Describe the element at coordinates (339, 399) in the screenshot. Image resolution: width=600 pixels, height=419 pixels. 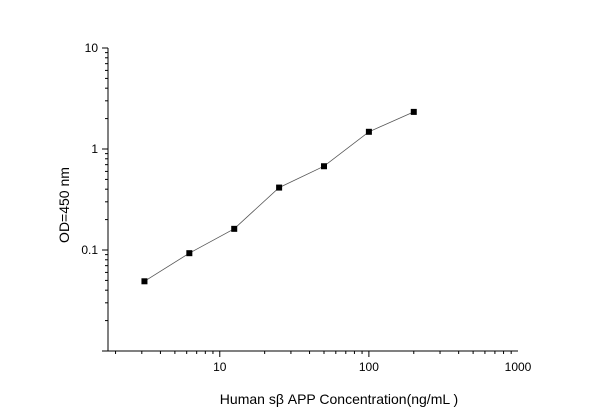
I see `x-axis-title: Human sβ APP Concentration(ng/mL )` at that location.